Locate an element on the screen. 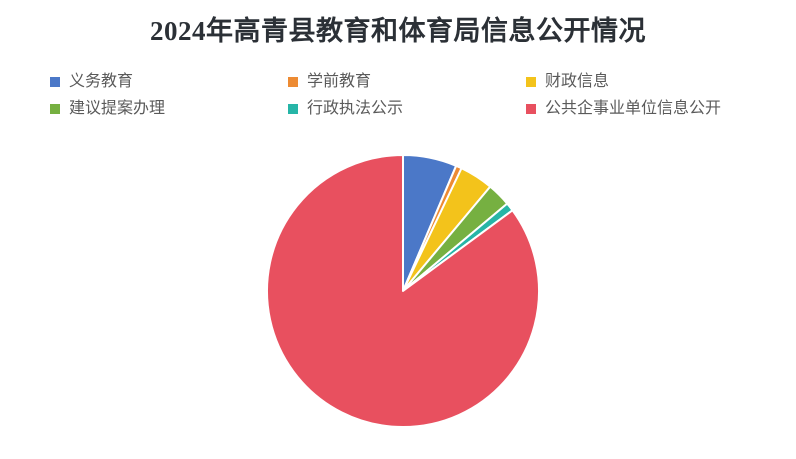 This screenshot has height=459, width=796. page-title: 2024年高青县教育和体育局信息公开情况 is located at coordinates (398, 31).